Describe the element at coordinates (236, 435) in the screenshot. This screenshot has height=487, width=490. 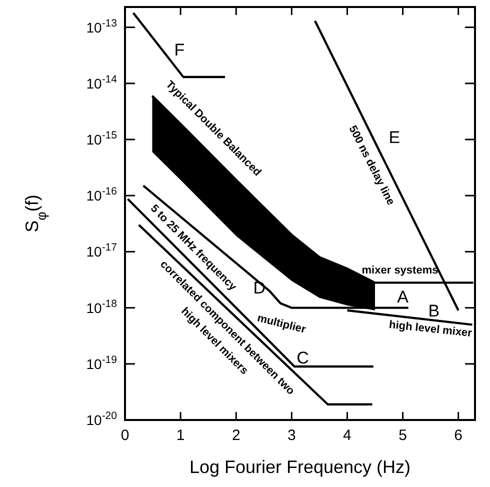
I see `x-tick-label: 2` at that location.